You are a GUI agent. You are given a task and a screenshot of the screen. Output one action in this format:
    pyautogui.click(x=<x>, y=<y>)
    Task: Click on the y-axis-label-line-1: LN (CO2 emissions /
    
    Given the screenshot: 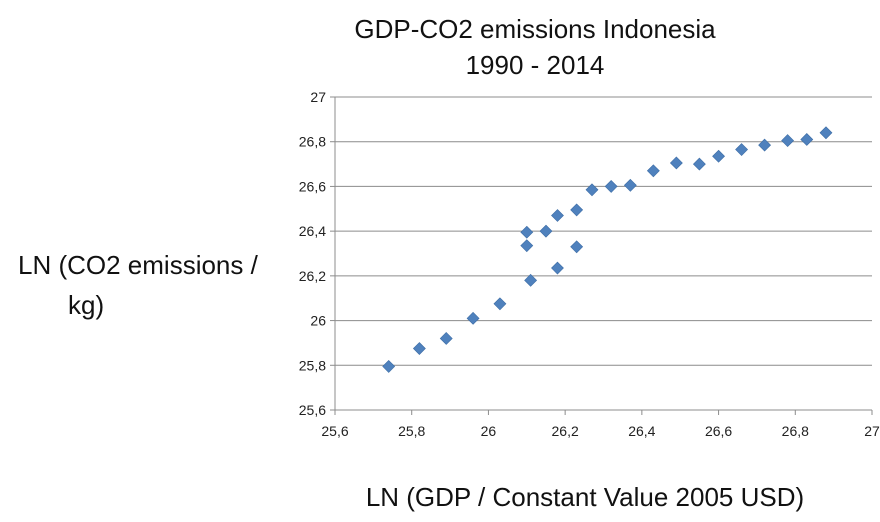 What is the action you would take?
    pyautogui.click(x=138, y=265)
    